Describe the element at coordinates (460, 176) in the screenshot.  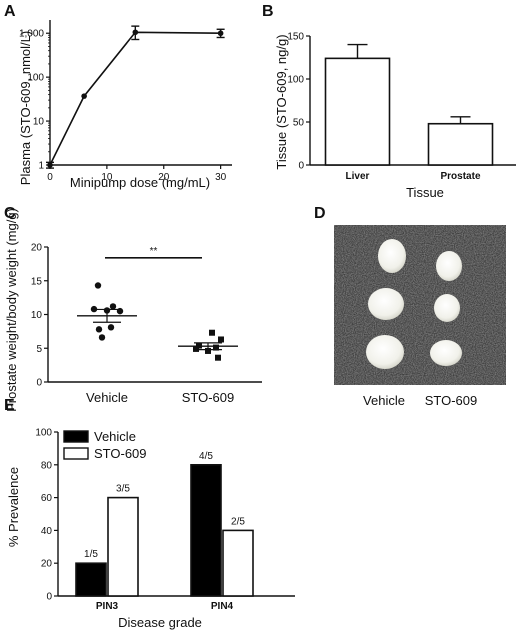
I see `chart-b-x-tick-label: Prostate` at that location.